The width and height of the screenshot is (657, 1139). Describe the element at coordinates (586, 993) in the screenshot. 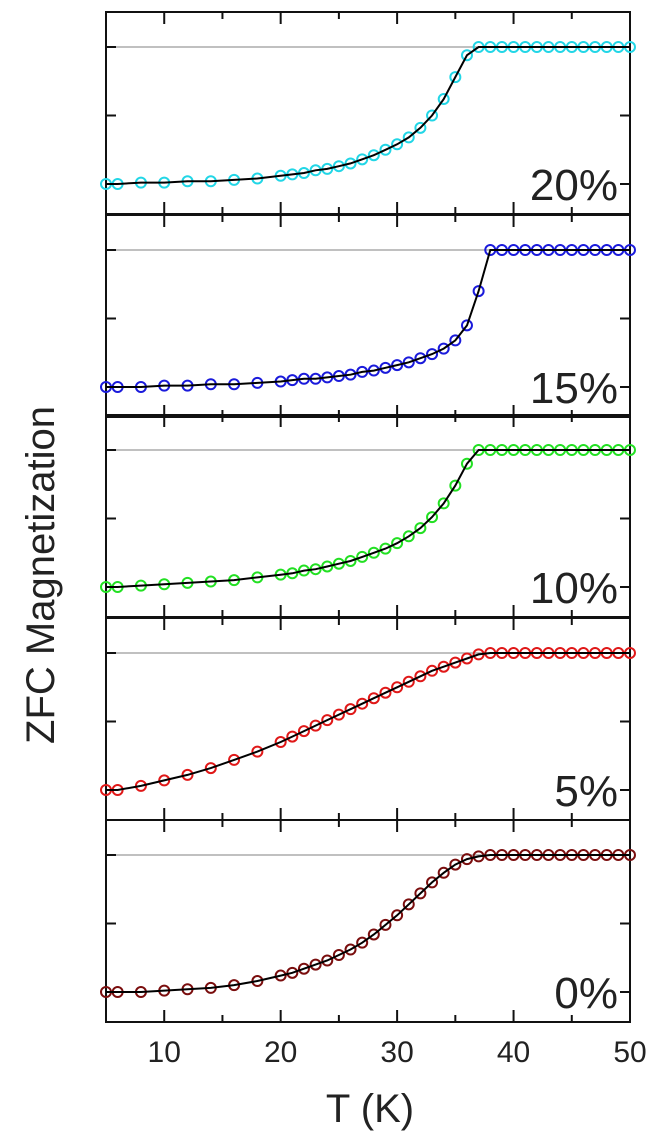

I see `doping-label: 0%` at that location.